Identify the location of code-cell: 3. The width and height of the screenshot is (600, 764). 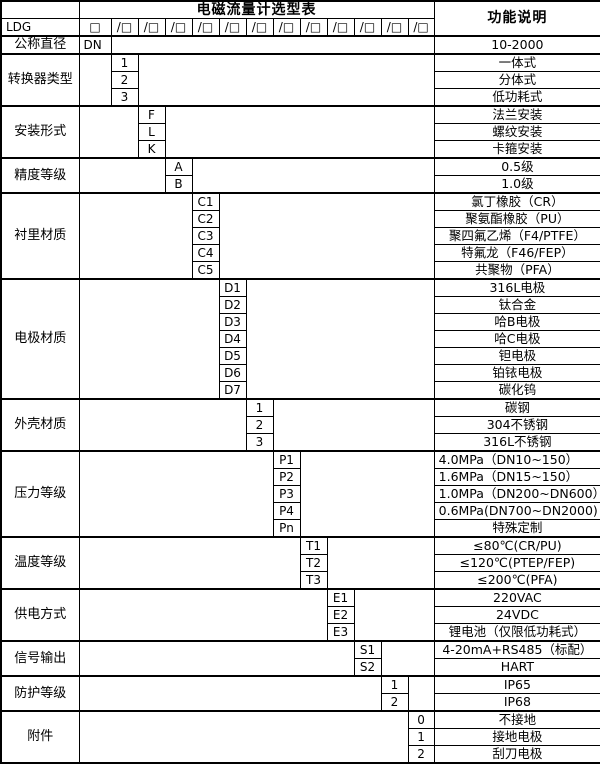
(259, 442).